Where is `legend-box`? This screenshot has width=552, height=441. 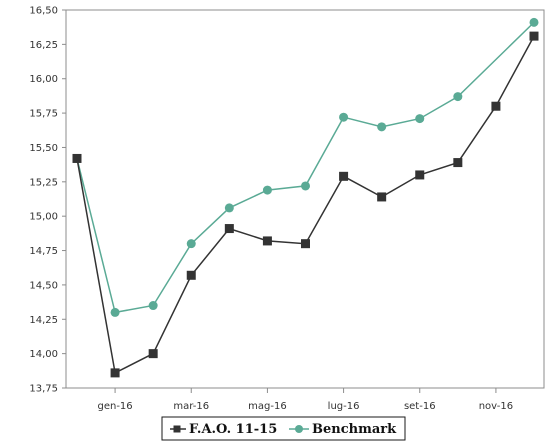 legend-box is located at coordinates (283, 428).